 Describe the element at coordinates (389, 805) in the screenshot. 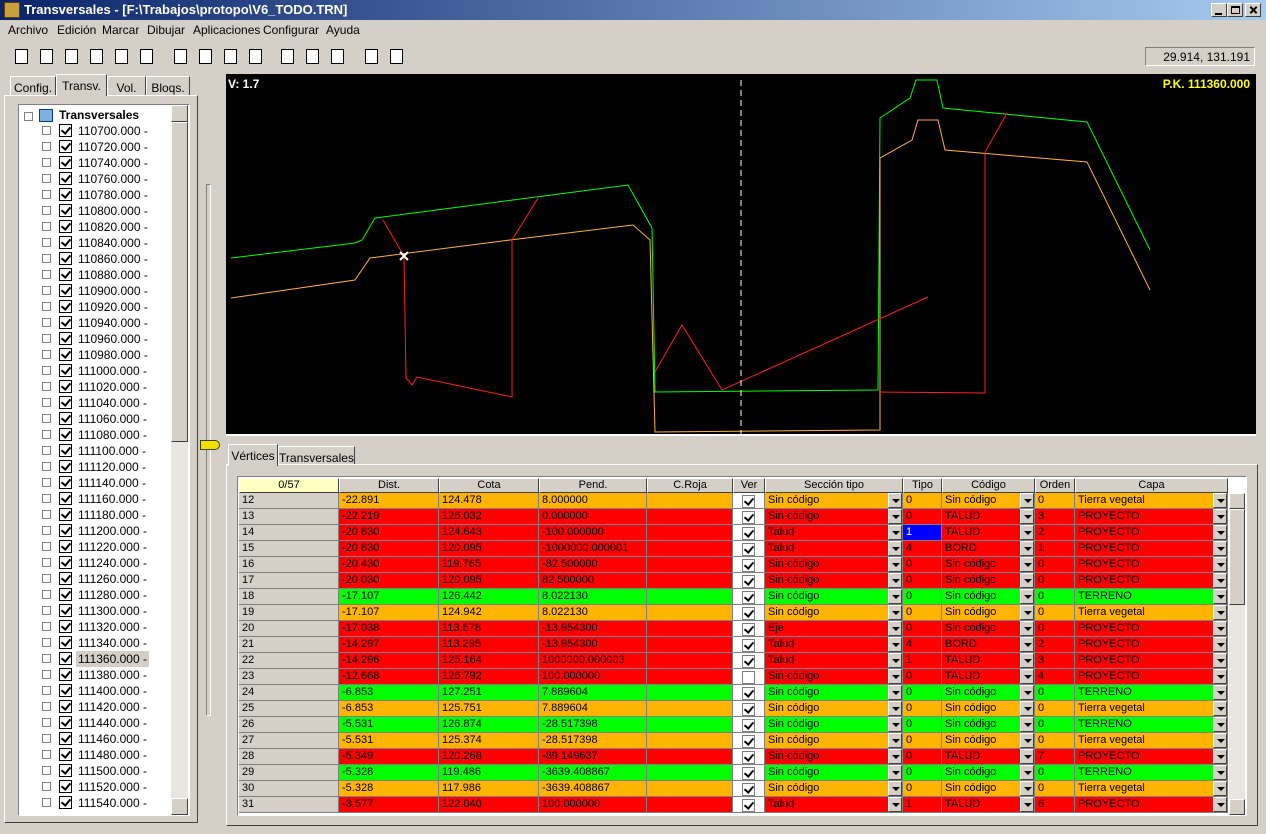

I see `cell: -3.577` at that location.